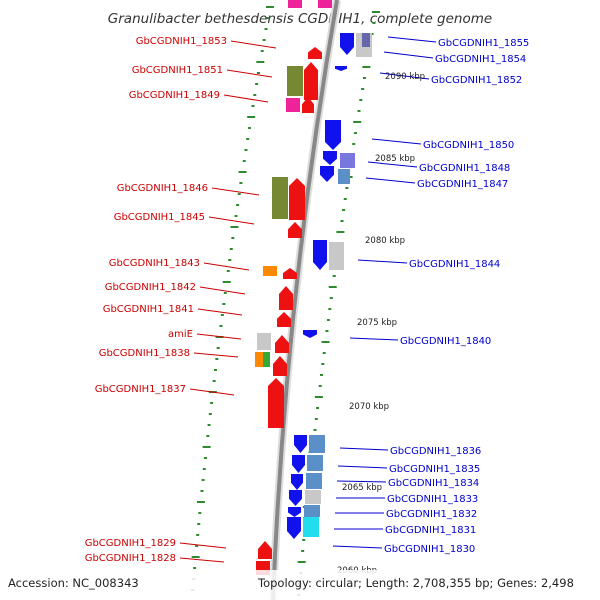 This screenshot has height=600, width=600. Describe the element at coordinates (154, 263) in the screenshot. I see `gene-label: GbCGDNIH1_1843` at that location.